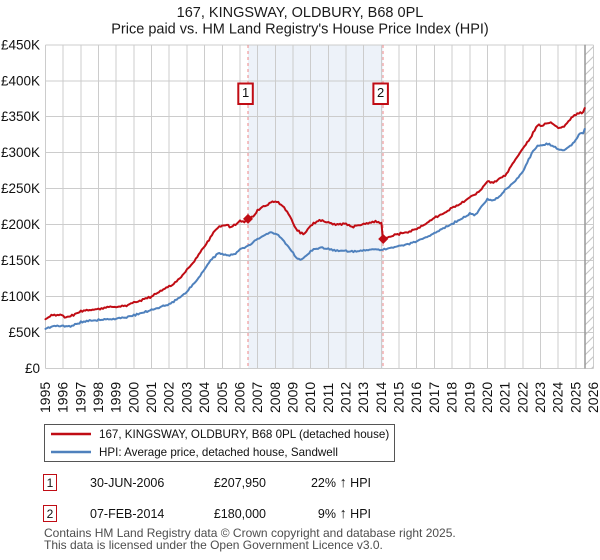 This screenshot has width=600, height=560. Describe the element at coordinates (240, 483) in the screenshot. I see `svg-text: £207,950` at that location.